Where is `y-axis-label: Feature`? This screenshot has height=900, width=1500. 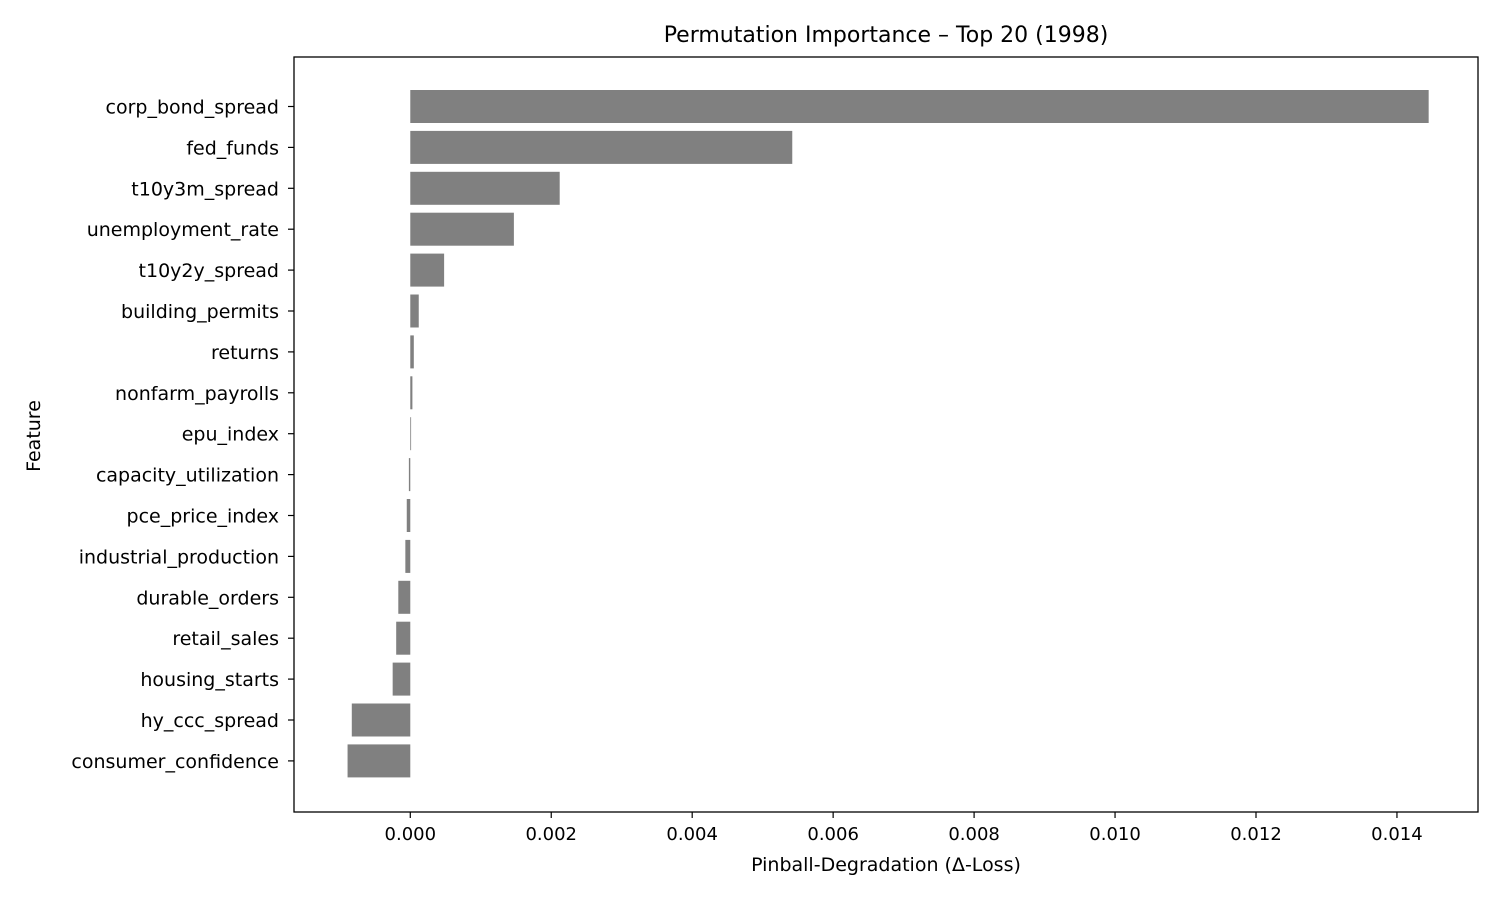 y-axis-label: Feature is located at coordinates (34, 436).